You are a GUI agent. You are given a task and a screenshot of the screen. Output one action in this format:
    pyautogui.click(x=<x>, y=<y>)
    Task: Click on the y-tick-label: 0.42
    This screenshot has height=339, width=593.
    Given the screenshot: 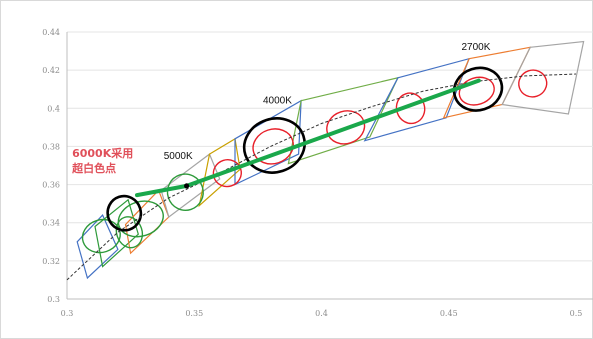 What is the action you would take?
    pyautogui.click(x=51, y=70)
    